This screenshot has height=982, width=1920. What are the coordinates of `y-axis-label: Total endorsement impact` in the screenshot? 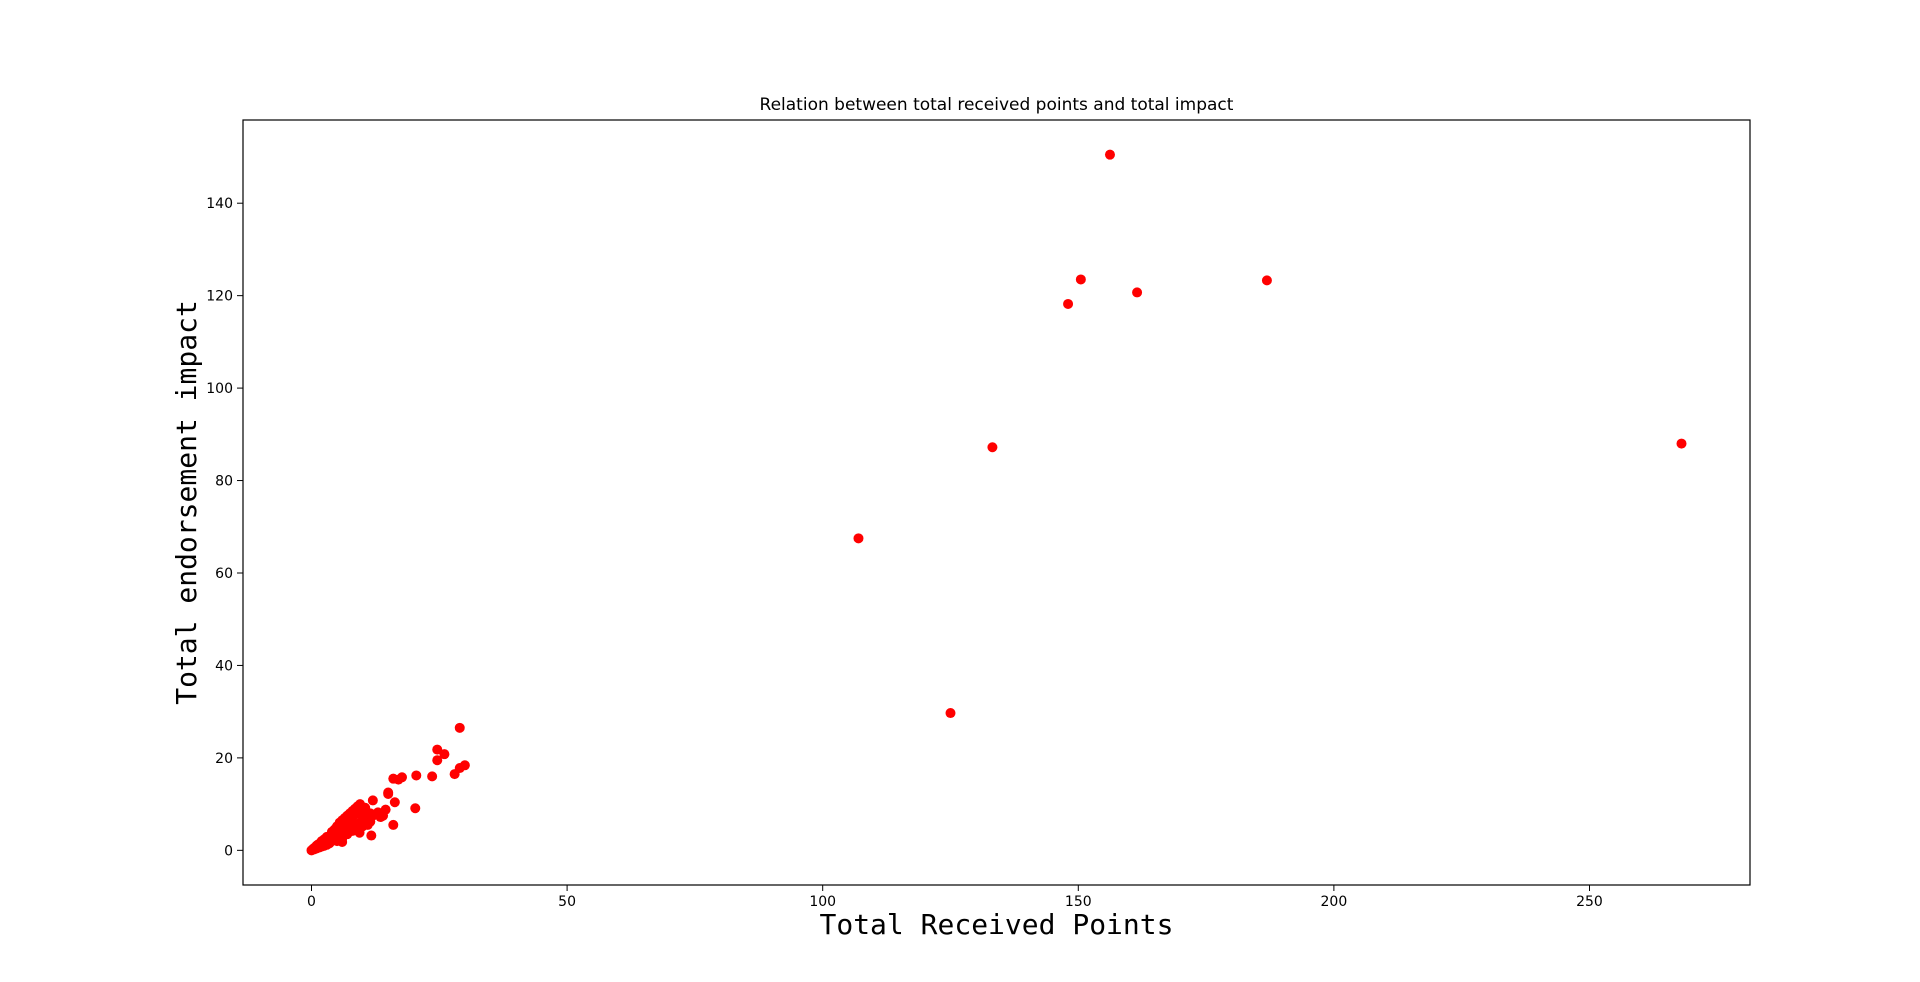 It's located at (186, 502).